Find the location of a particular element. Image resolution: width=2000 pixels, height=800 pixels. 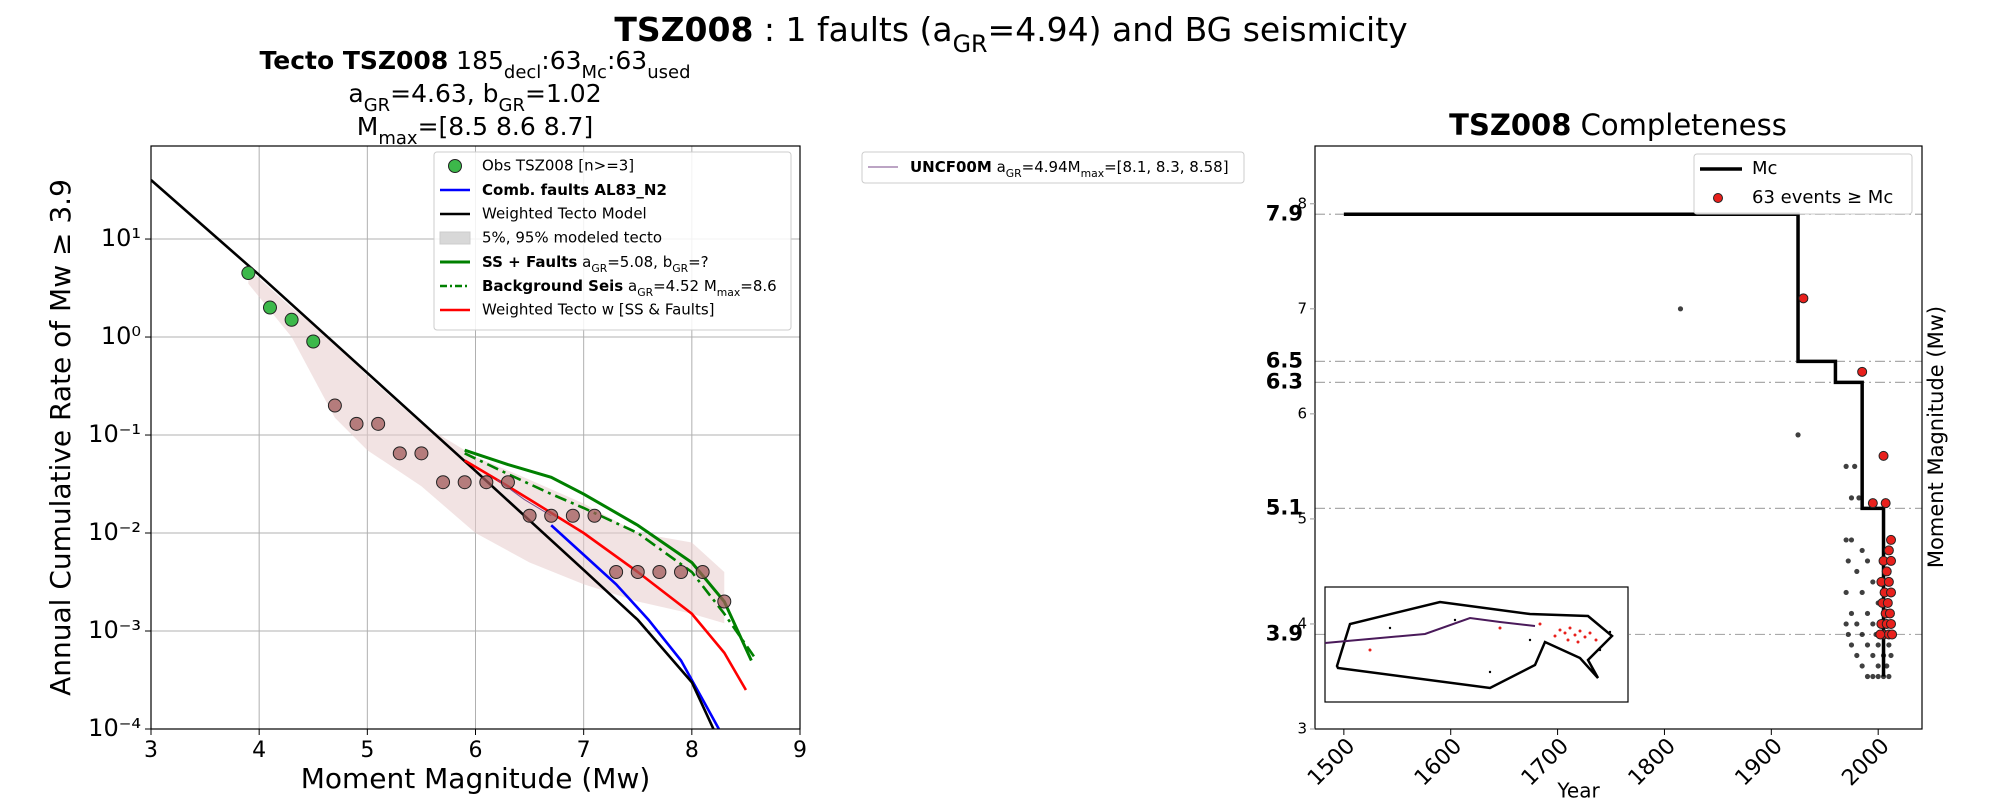

text-part: Completeness is located at coordinates (1678, 125).